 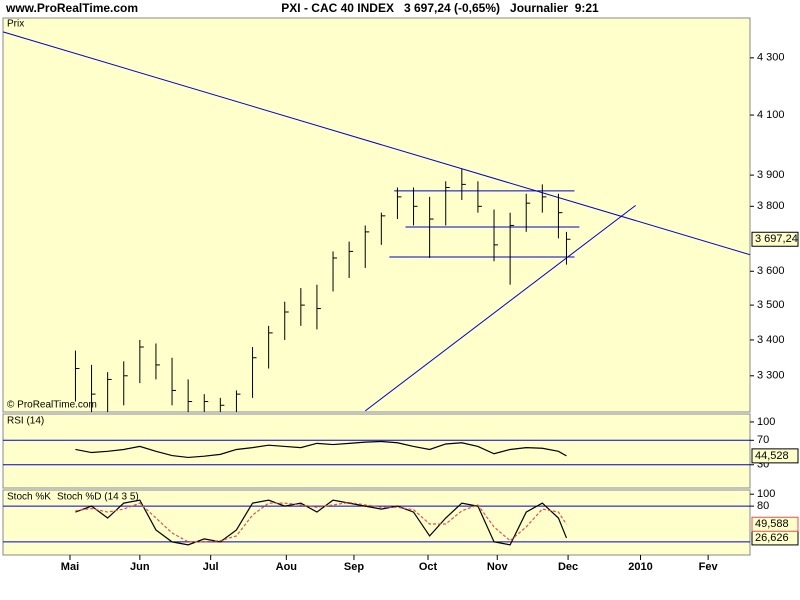 What do you see at coordinates (640, 567) in the screenshot?
I see `x-tick-label: 2010` at bounding box center [640, 567].